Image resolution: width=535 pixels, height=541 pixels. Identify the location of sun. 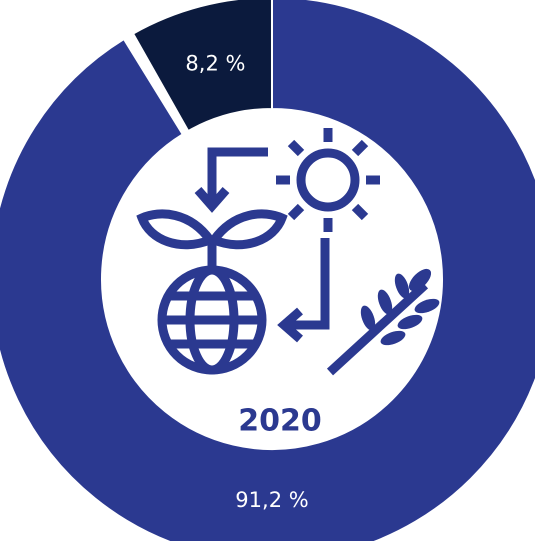
(328, 180).